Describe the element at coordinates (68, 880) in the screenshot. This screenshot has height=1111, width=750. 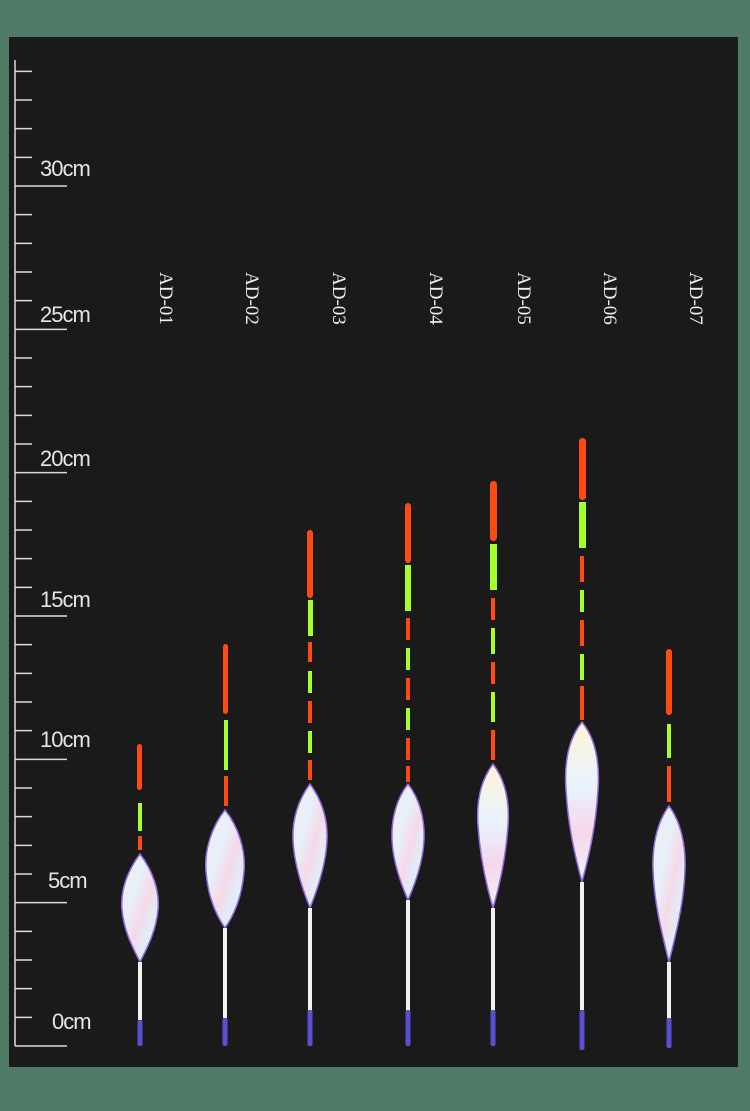
I see `ruler-label-5cm: 5cm` at that location.